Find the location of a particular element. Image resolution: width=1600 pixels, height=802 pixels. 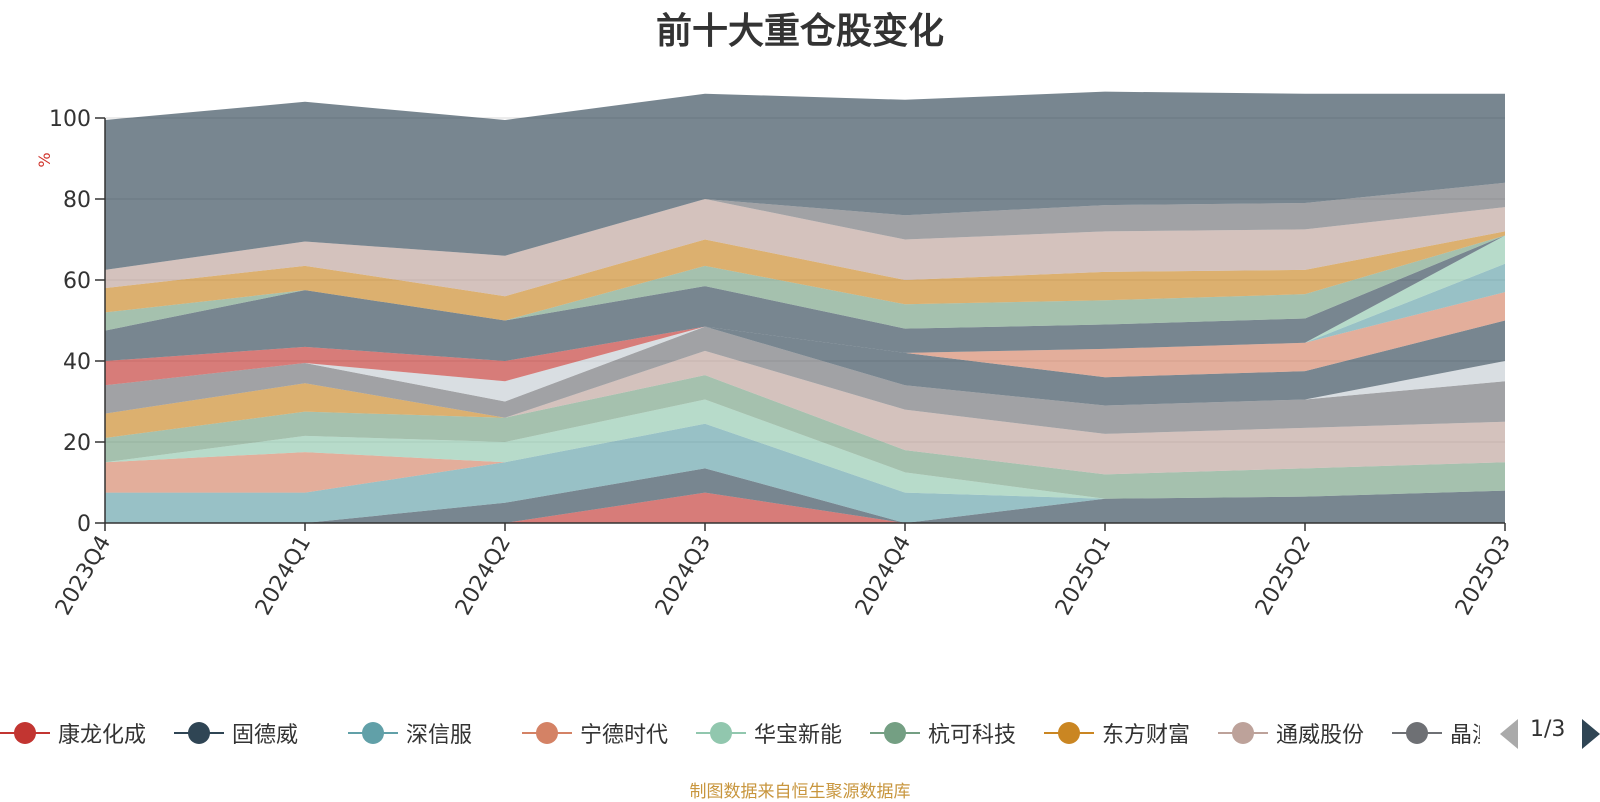

legend-next-page-button is located at coordinates (1591, 734).